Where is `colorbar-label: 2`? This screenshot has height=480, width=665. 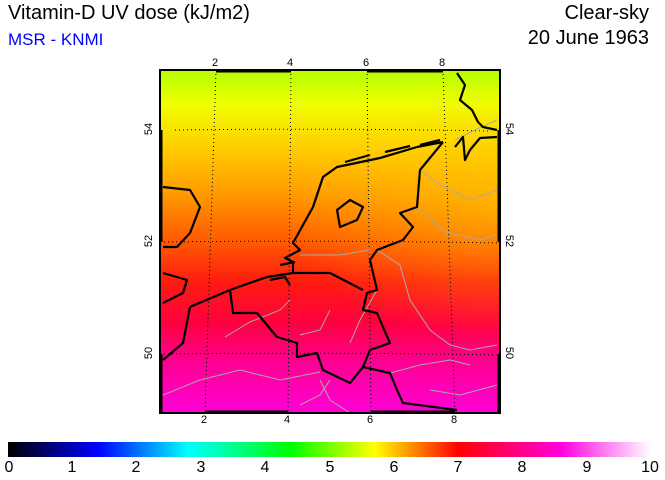 colorbar-label: 2 is located at coordinates (136, 467).